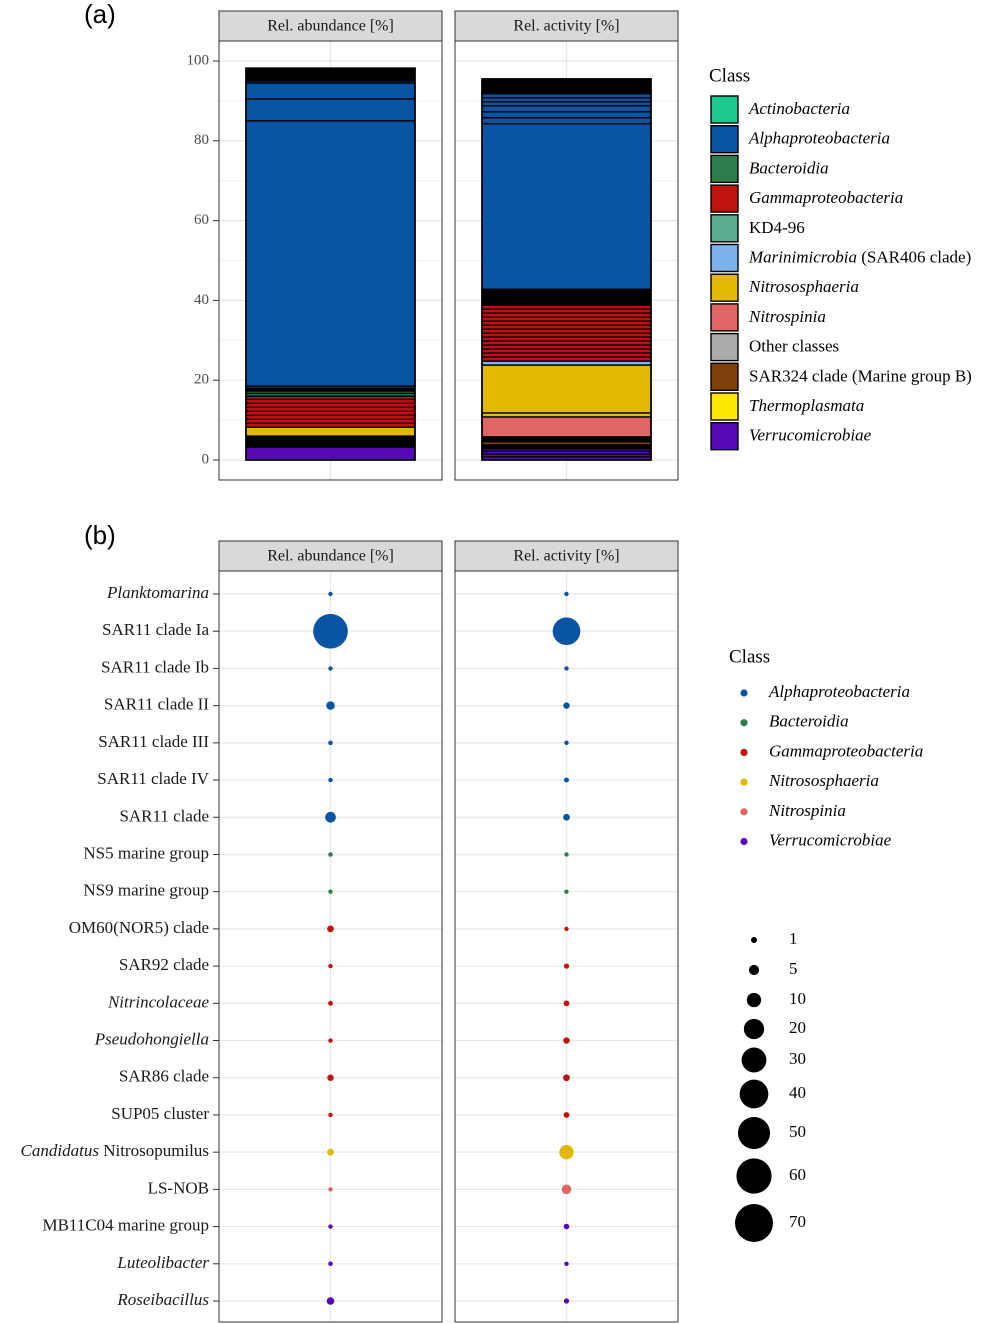 The height and width of the screenshot is (1324, 997). What do you see at coordinates (749, 656) in the screenshot?
I see `legend-b-title: Class` at bounding box center [749, 656].